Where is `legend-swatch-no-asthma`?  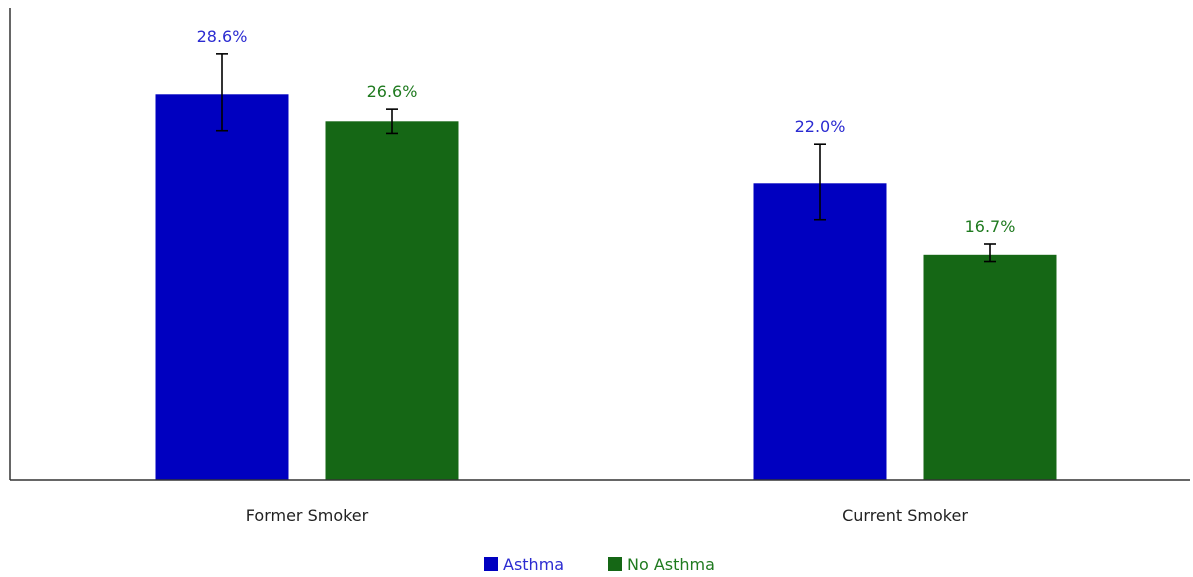 legend-swatch-no-asthma is located at coordinates (615, 564).